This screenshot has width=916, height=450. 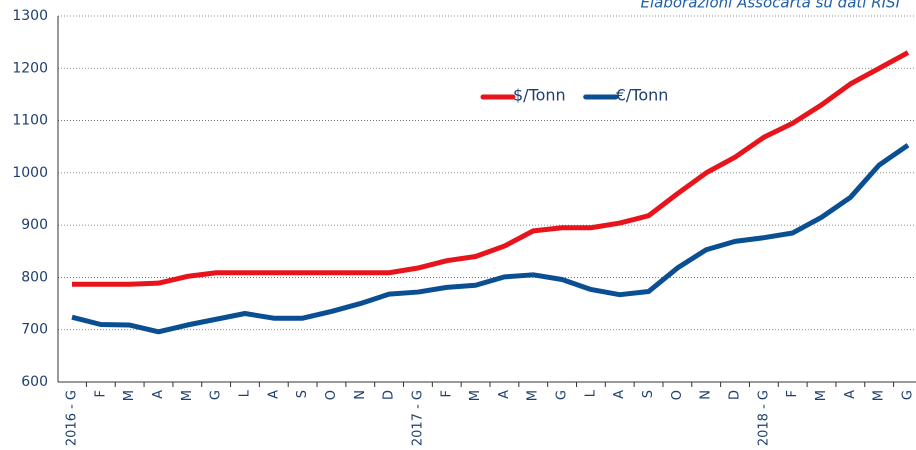 I want to click on legend-label: $/Tonn, so click(x=539, y=95).